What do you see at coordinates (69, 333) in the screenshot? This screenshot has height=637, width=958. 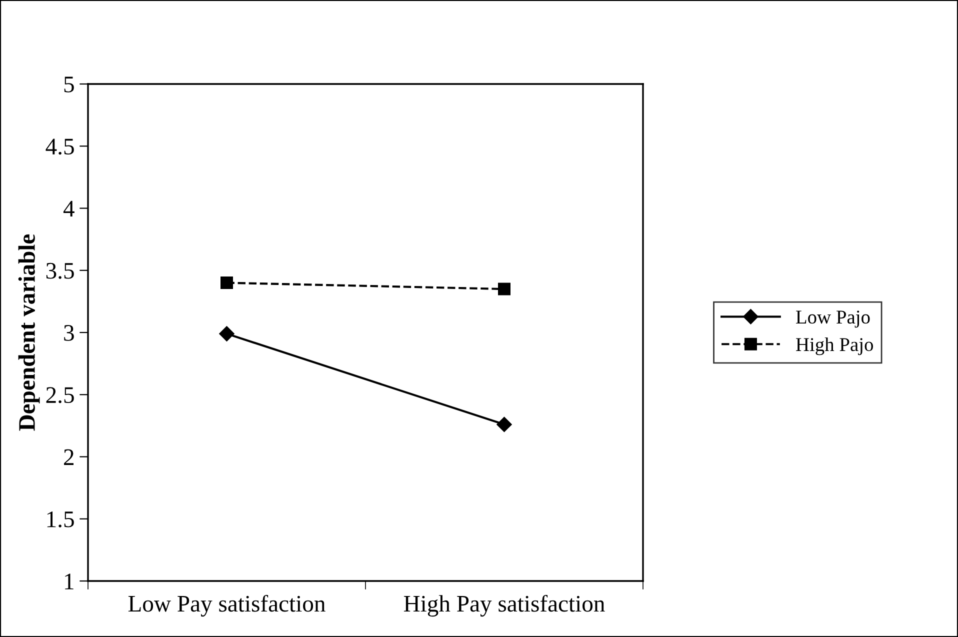 I see `y-tick-label: 3` at bounding box center [69, 333].